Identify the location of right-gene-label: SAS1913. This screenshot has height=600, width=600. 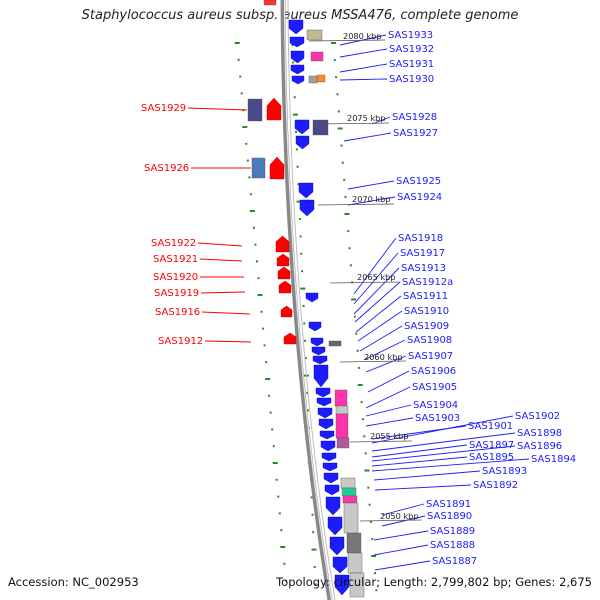
(423, 268).